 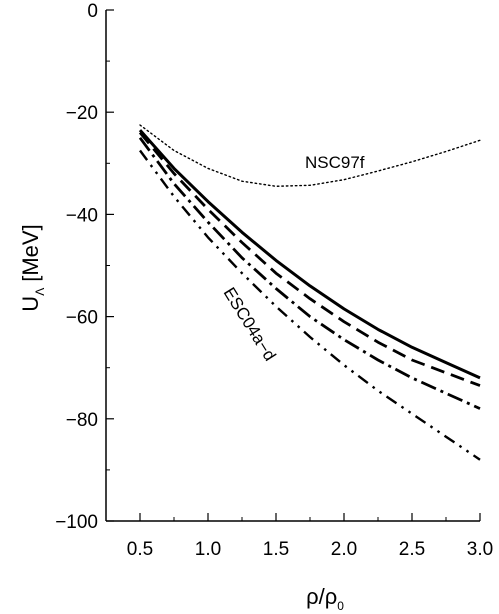 What do you see at coordinates (299, 536) in the screenshot?
I see `x-axis-ticks: 0.5 1.0 1.5 2.0 2.5 3.0` at bounding box center [299, 536].